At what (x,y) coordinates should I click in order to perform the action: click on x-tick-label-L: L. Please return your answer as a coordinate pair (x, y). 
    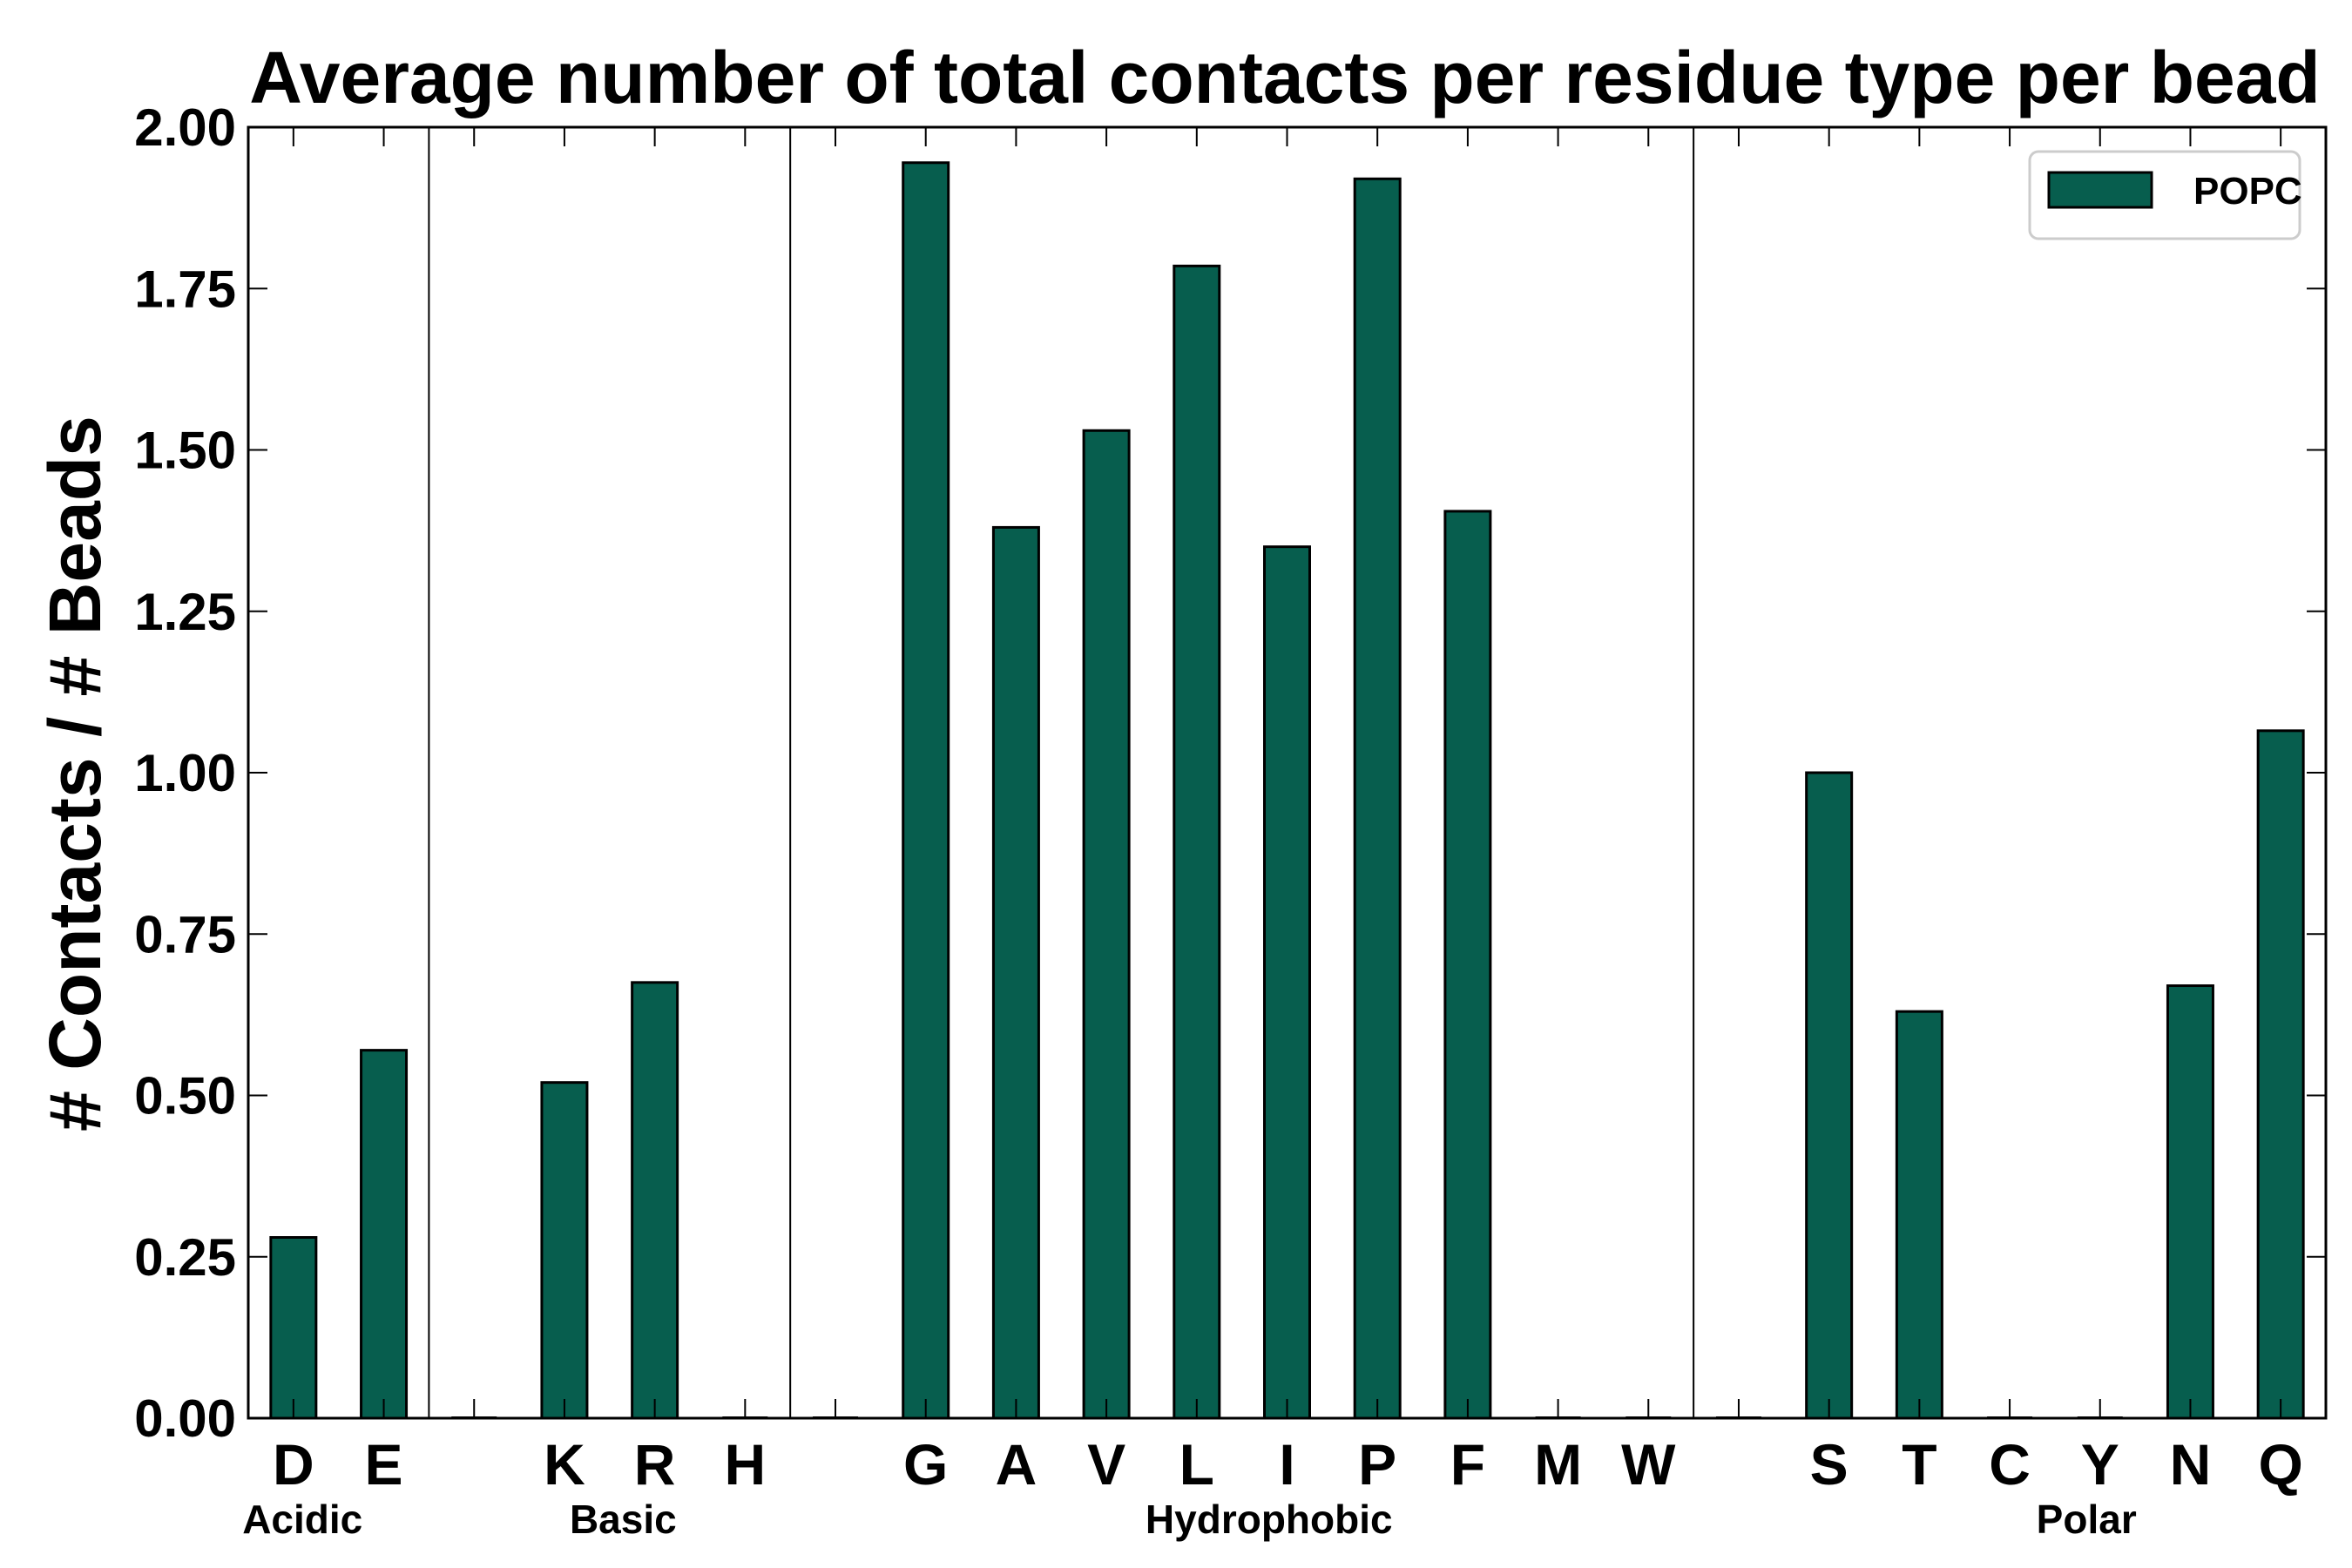
    Looking at the image, I should click on (1196, 1464).